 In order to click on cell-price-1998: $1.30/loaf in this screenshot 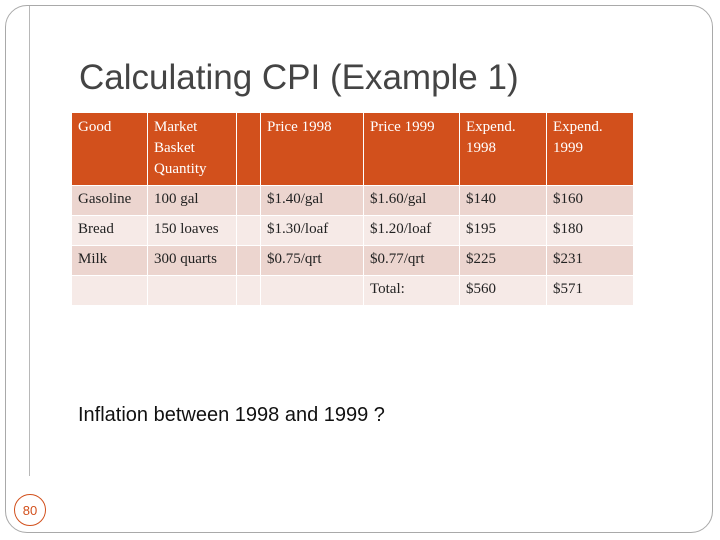, I will do `click(312, 231)`.